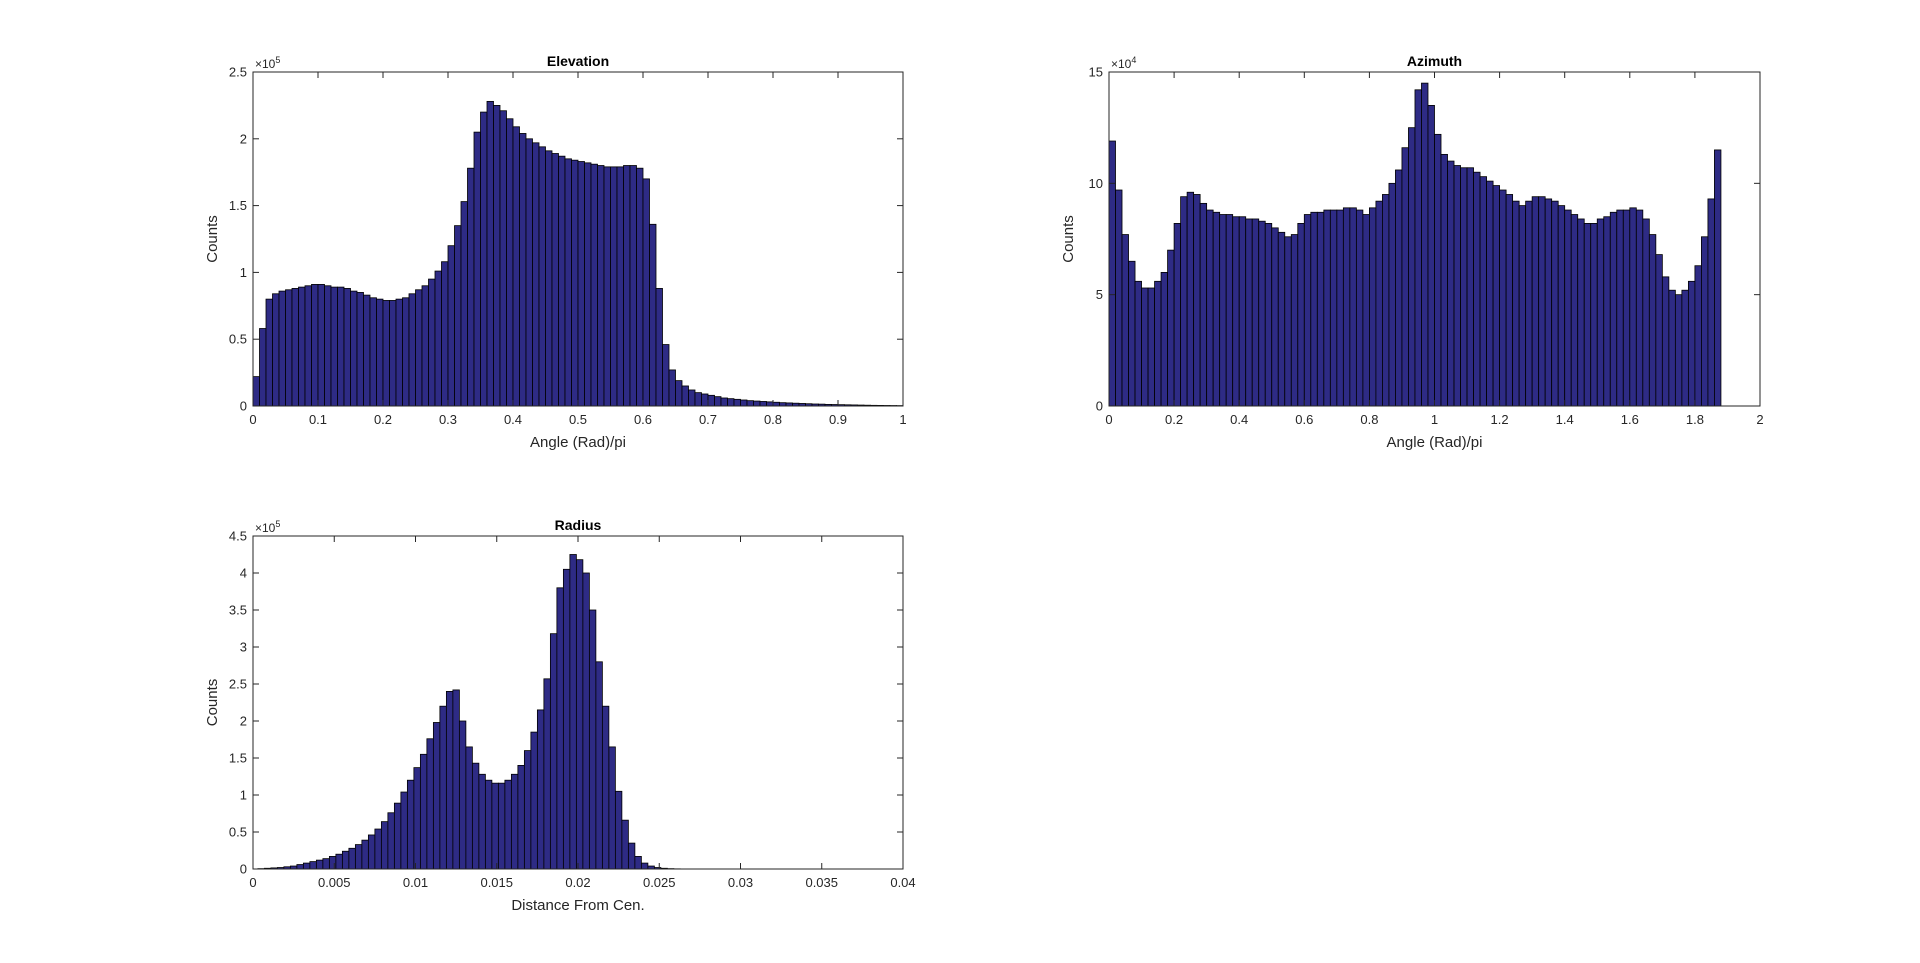 This screenshot has height=963, width=1920. Describe the element at coordinates (243, 573) in the screenshot. I see `y-tick-label: 4` at that location.